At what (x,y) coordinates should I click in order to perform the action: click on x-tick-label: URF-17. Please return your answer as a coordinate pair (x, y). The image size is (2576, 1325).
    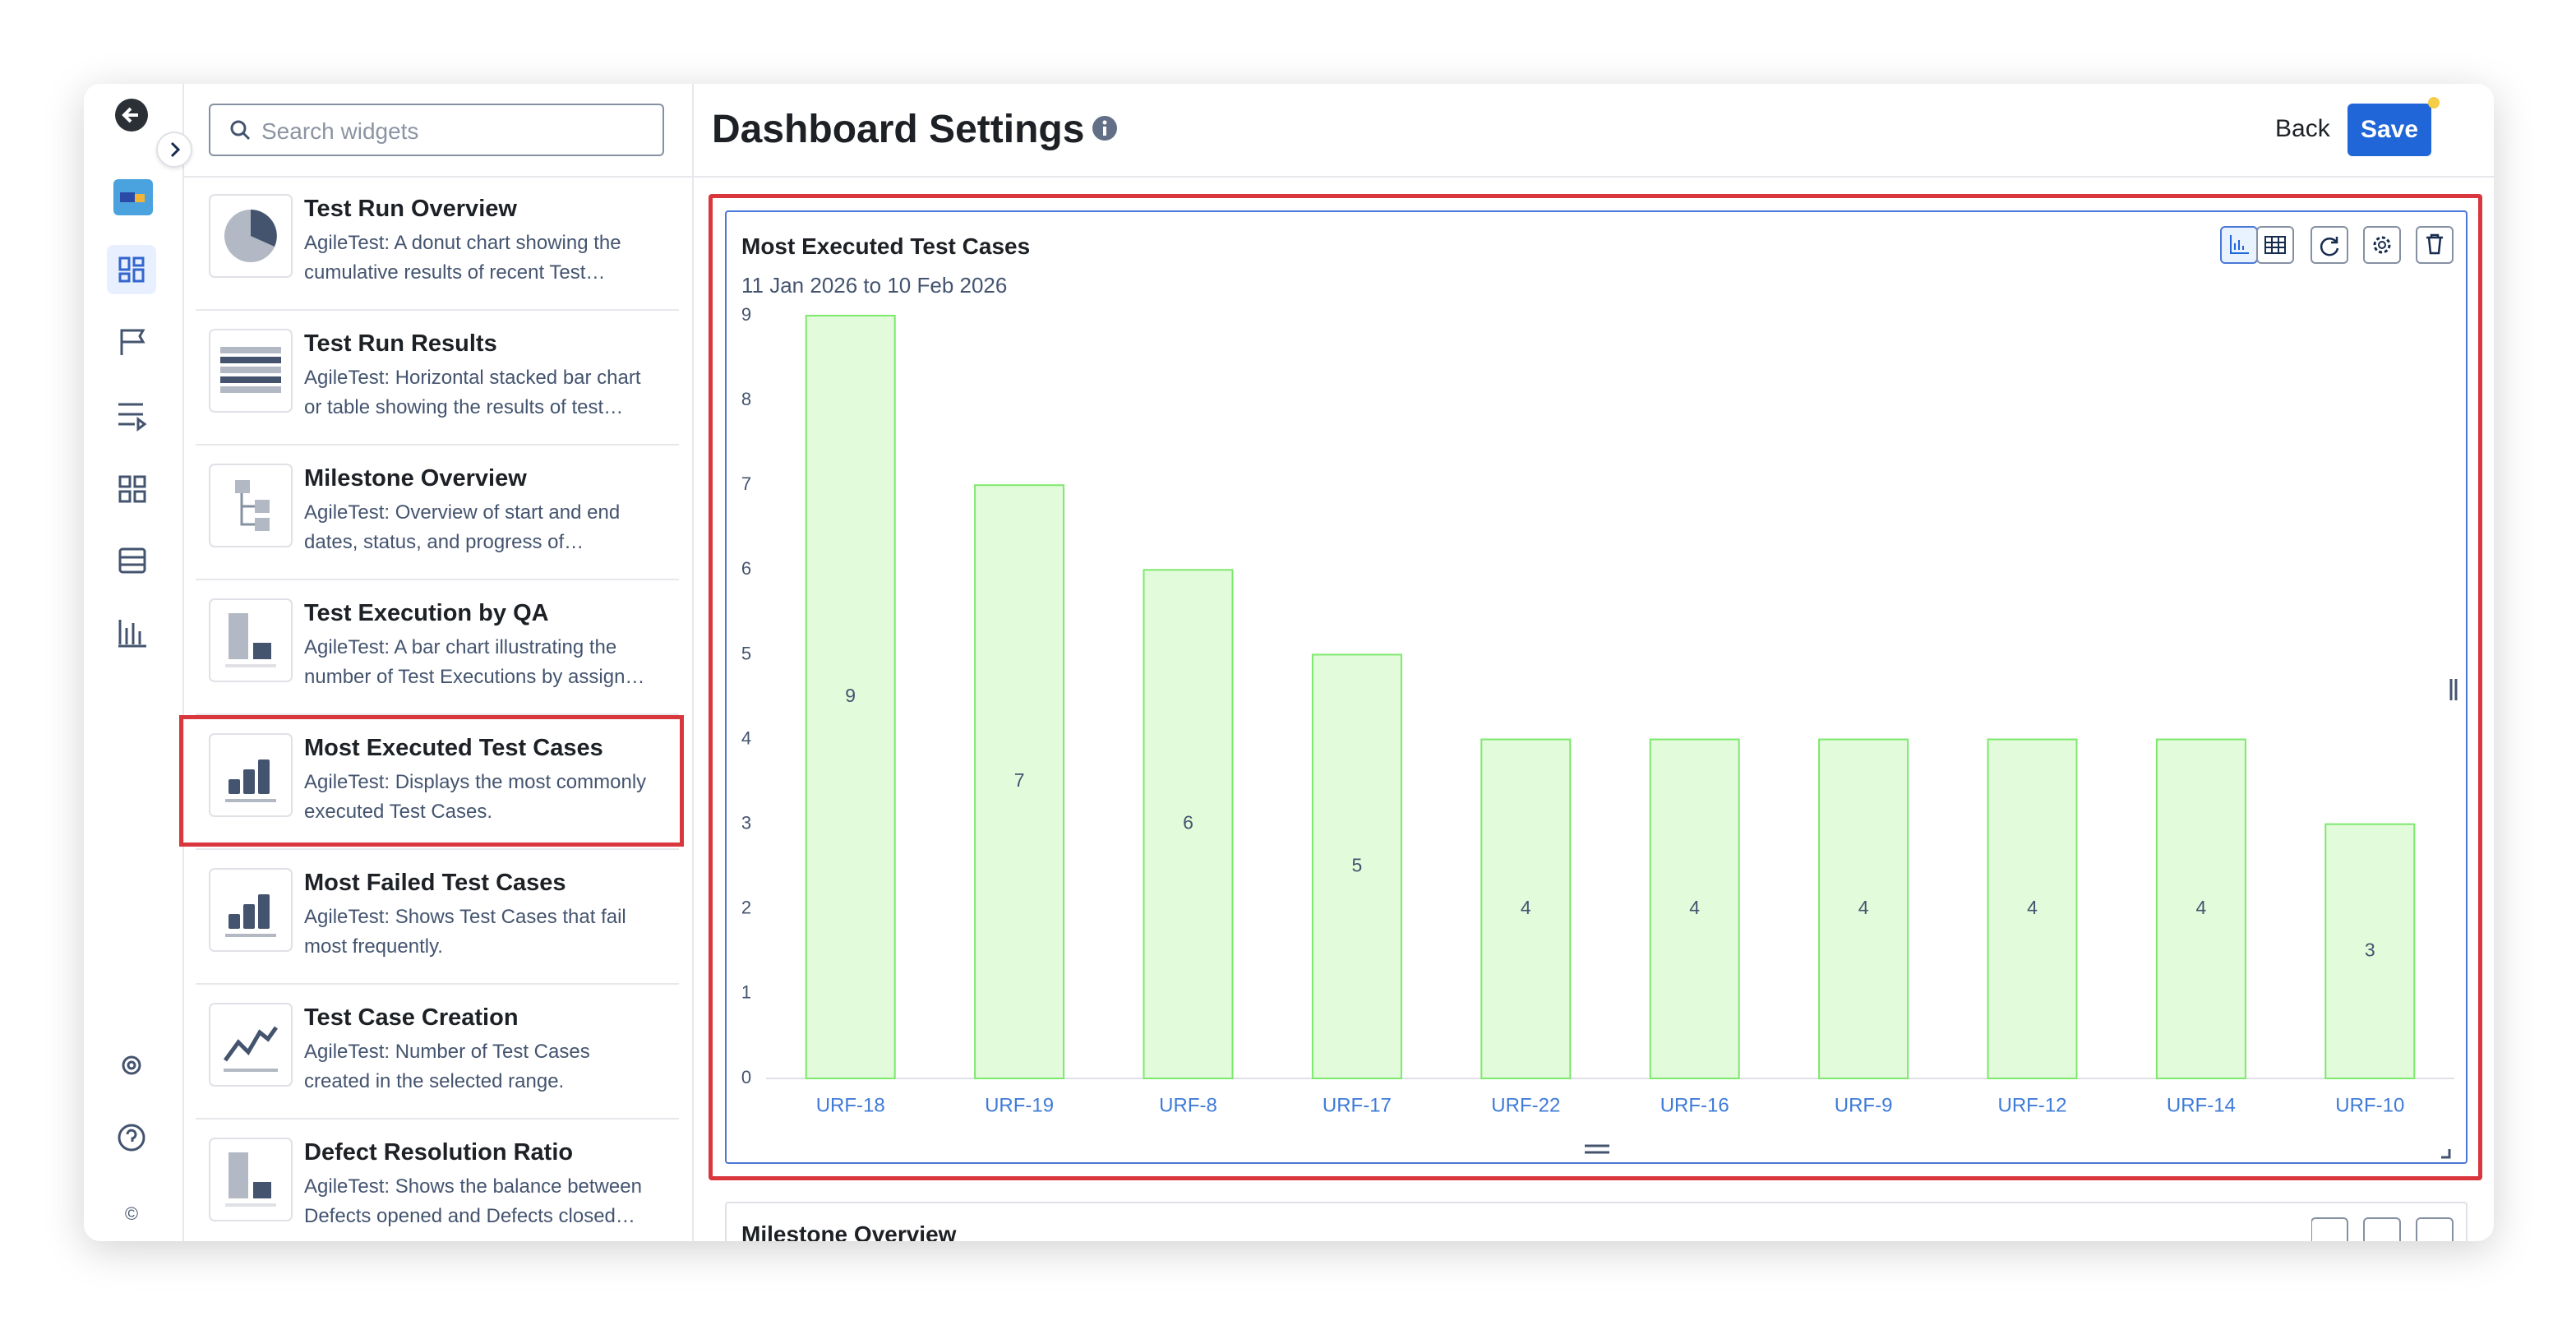
    Looking at the image, I should click on (1358, 1105).